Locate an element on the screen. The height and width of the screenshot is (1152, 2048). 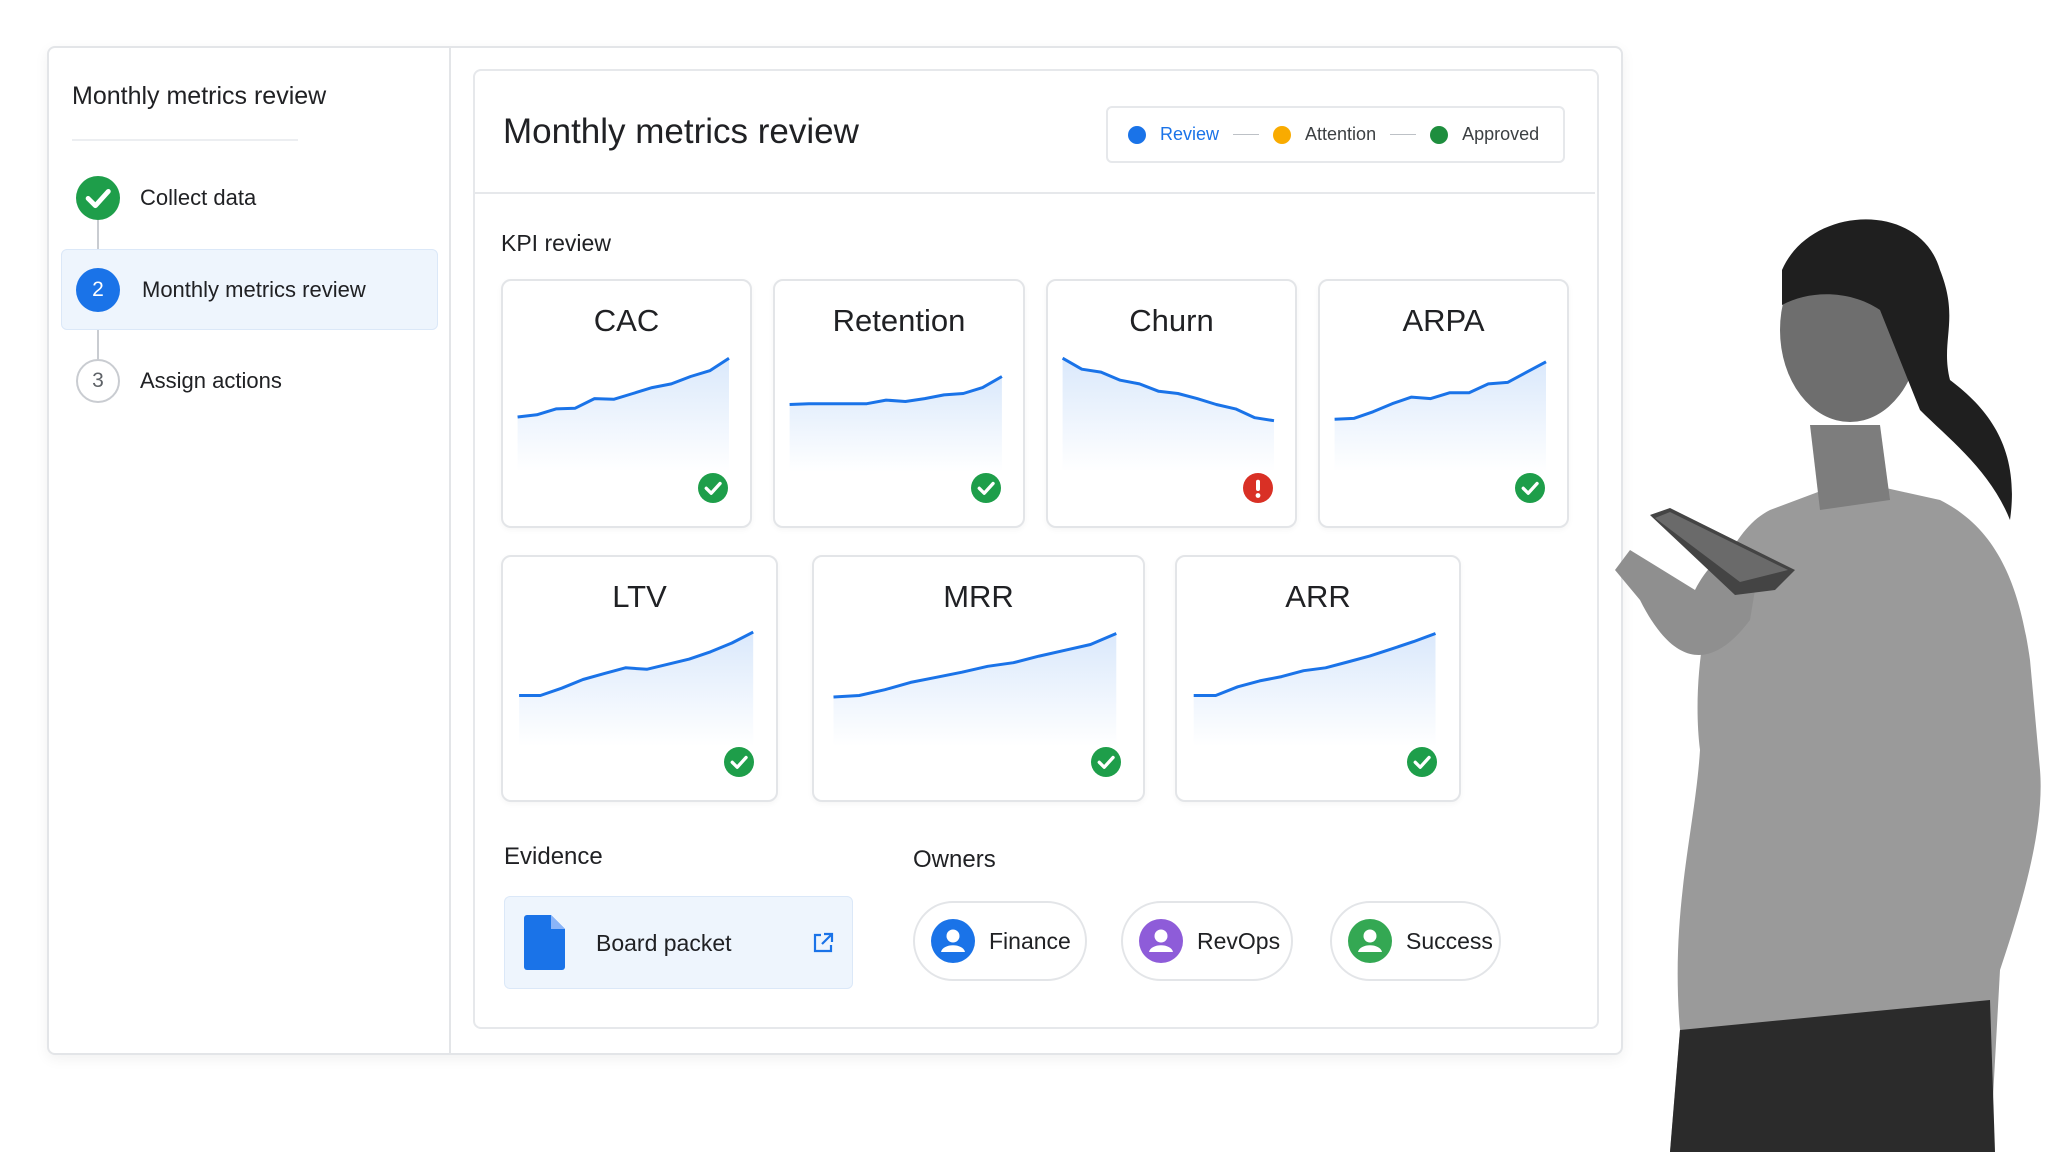
owner-label: Success is located at coordinates (1449, 940).